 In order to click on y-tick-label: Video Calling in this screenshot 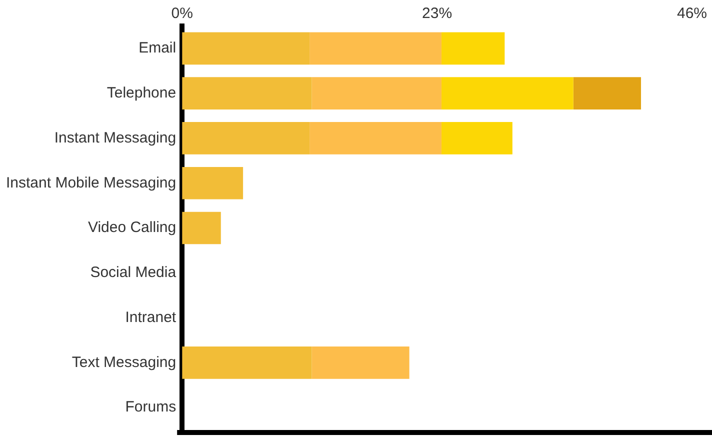, I will do `click(132, 227)`.